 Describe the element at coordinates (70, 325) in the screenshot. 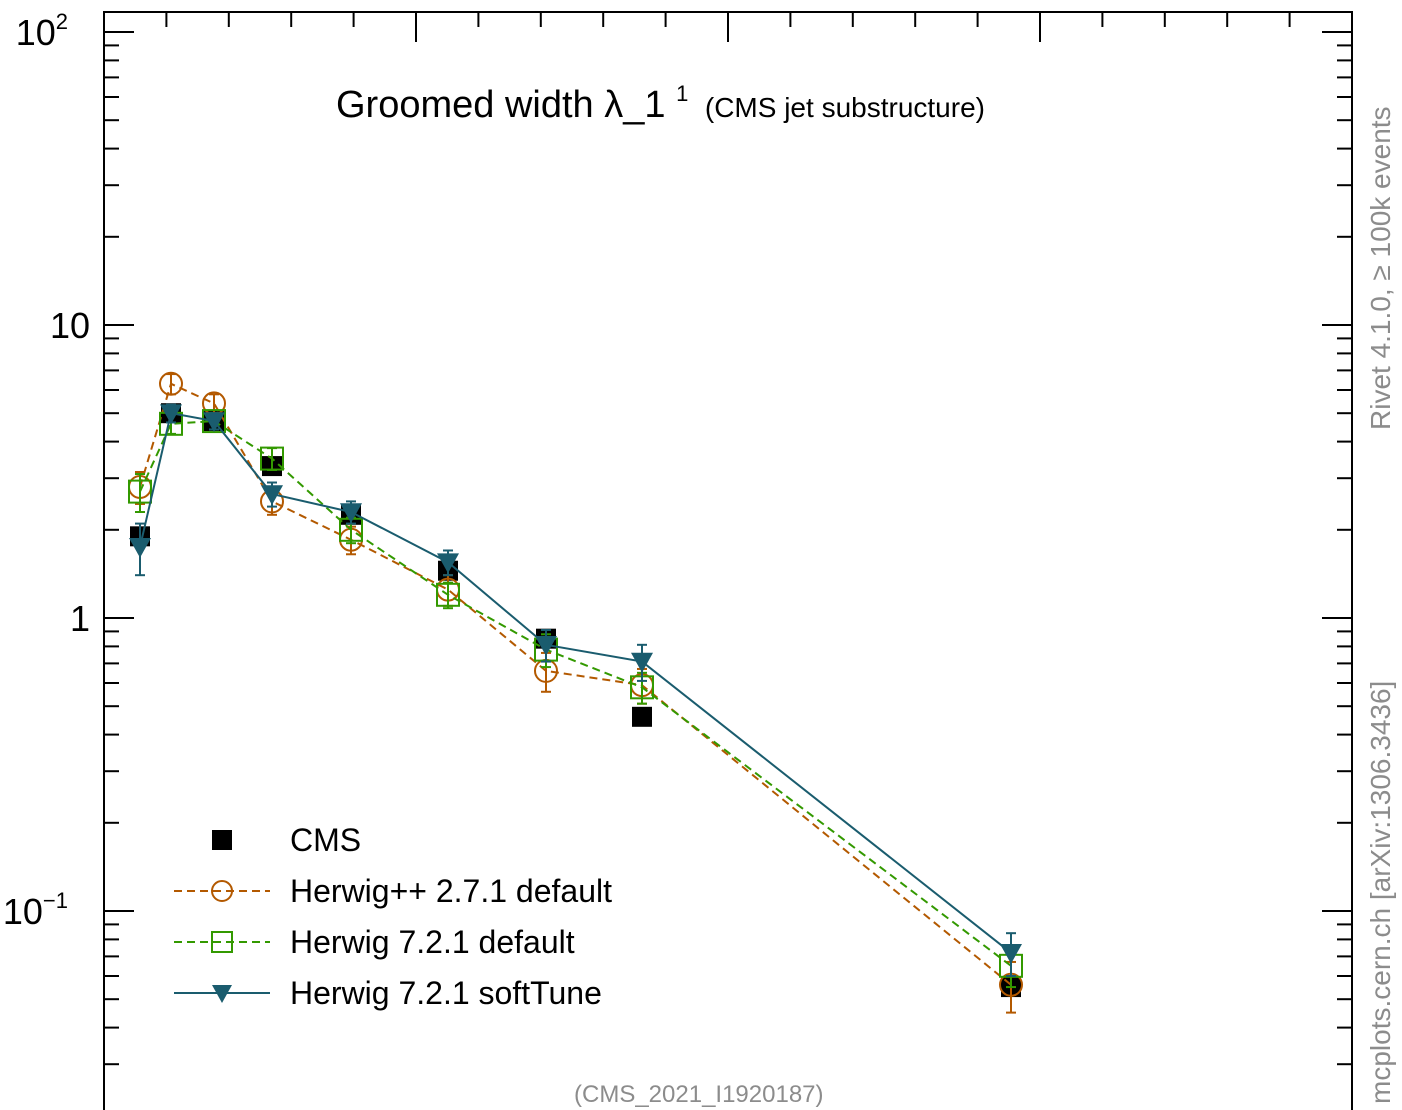

I see `y-tick-label: 10` at that location.